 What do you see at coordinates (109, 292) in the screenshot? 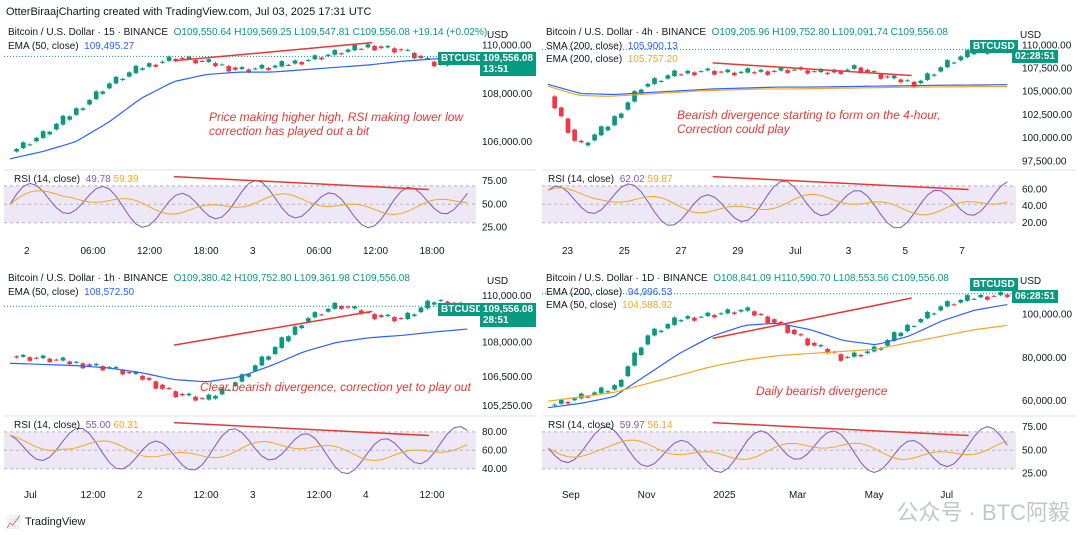
I see `ema-value: 108,572.50` at bounding box center [109, 292].